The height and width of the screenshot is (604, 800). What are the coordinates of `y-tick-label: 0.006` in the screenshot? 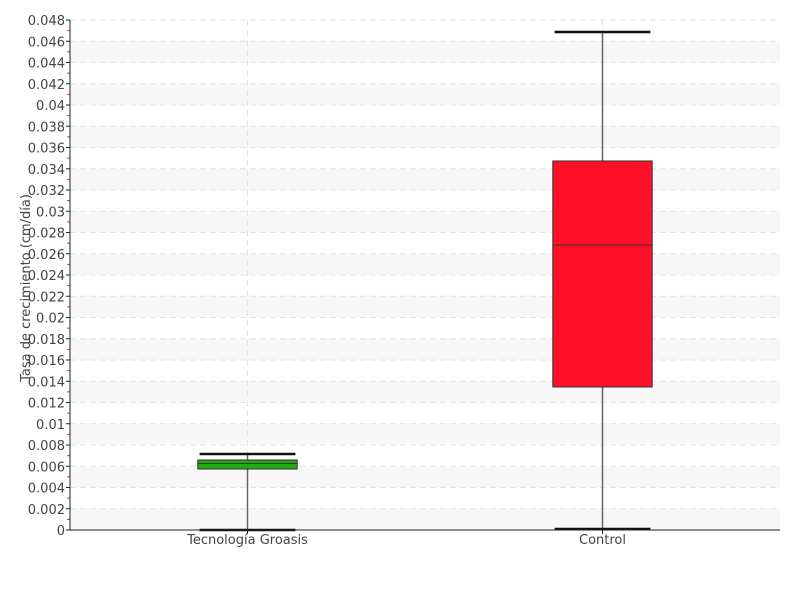 It's located at (46, 467).